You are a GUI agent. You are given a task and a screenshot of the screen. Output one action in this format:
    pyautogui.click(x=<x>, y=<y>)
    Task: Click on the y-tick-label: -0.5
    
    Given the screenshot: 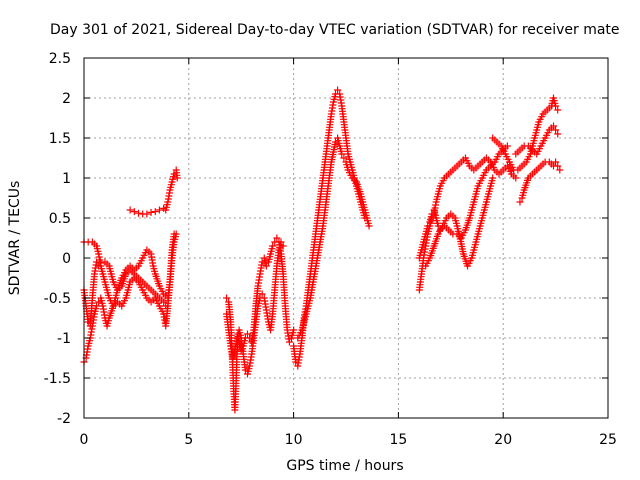 What is the action you would take?
    pyautogui.click(x=57, y=299)
    